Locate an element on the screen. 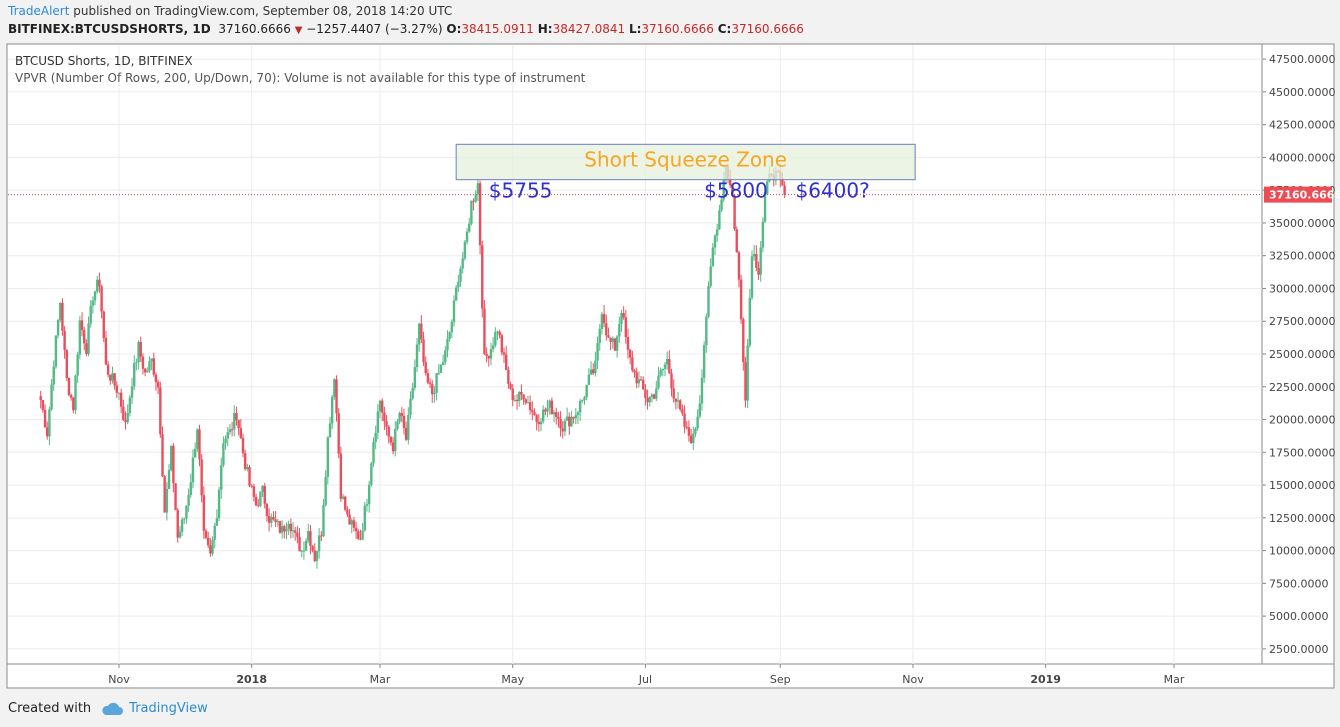 The width and height of the screenshot is (1340, 727). open-label: O: is located at coordinates (454, 29).